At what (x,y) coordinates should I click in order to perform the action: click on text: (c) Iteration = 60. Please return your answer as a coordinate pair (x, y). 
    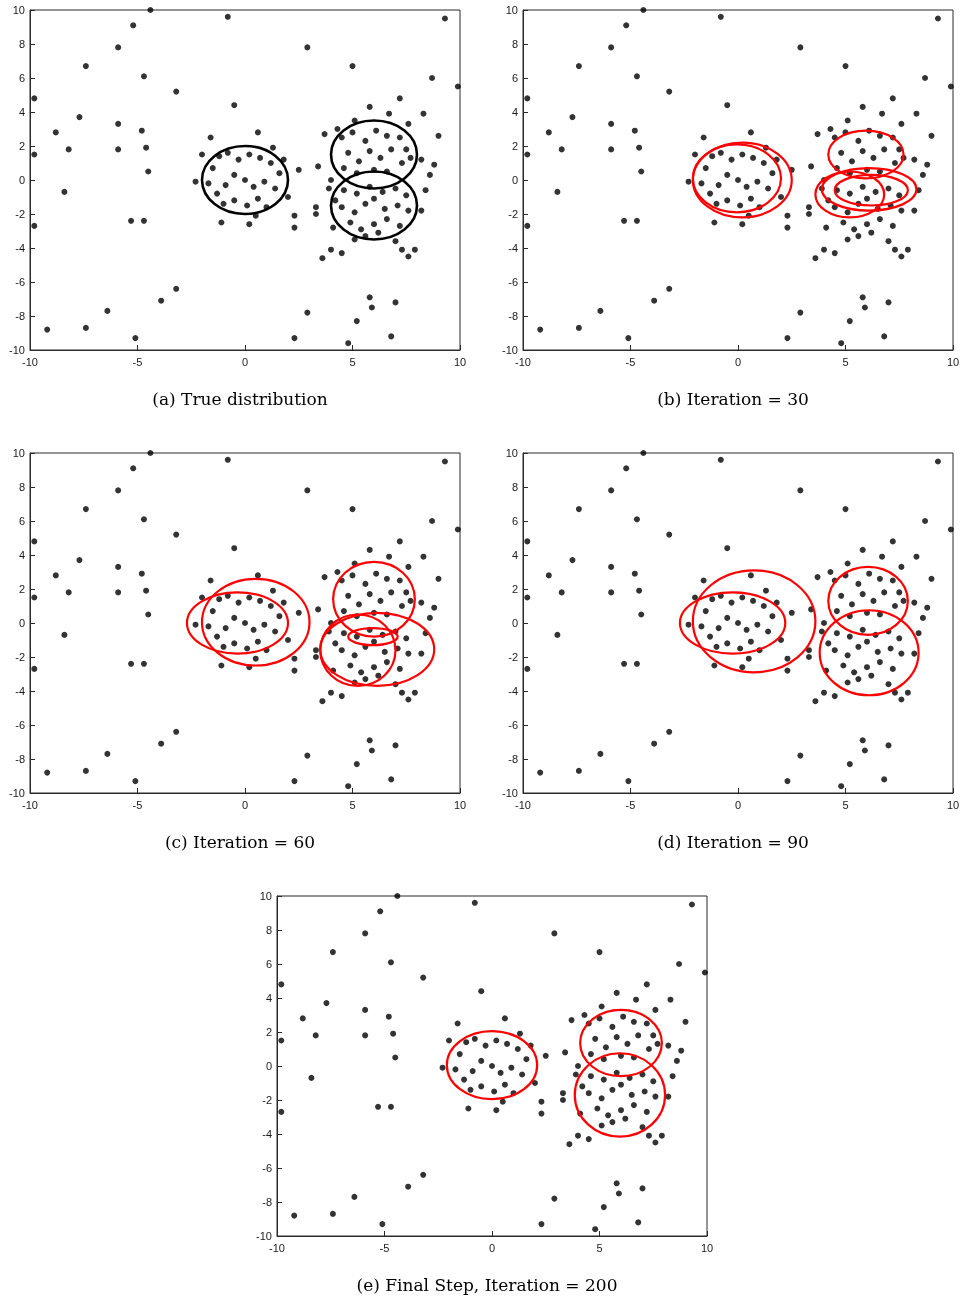
    Looking at the image, I should click on (240, 841).